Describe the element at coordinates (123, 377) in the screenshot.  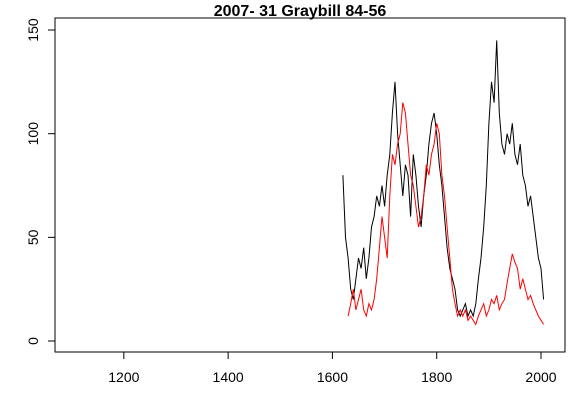
I see `x-tick-label: 1200` at that location.